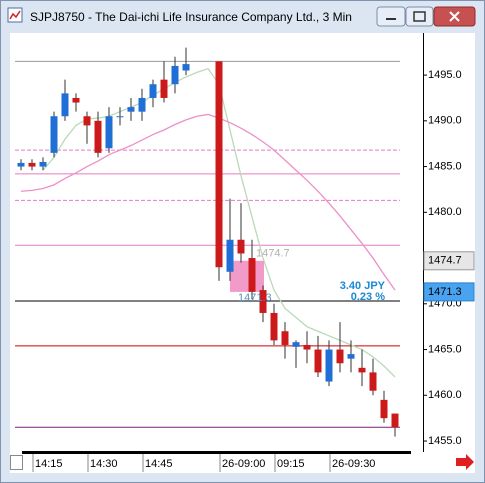  I want to click on measure-box, so click(247, 276).